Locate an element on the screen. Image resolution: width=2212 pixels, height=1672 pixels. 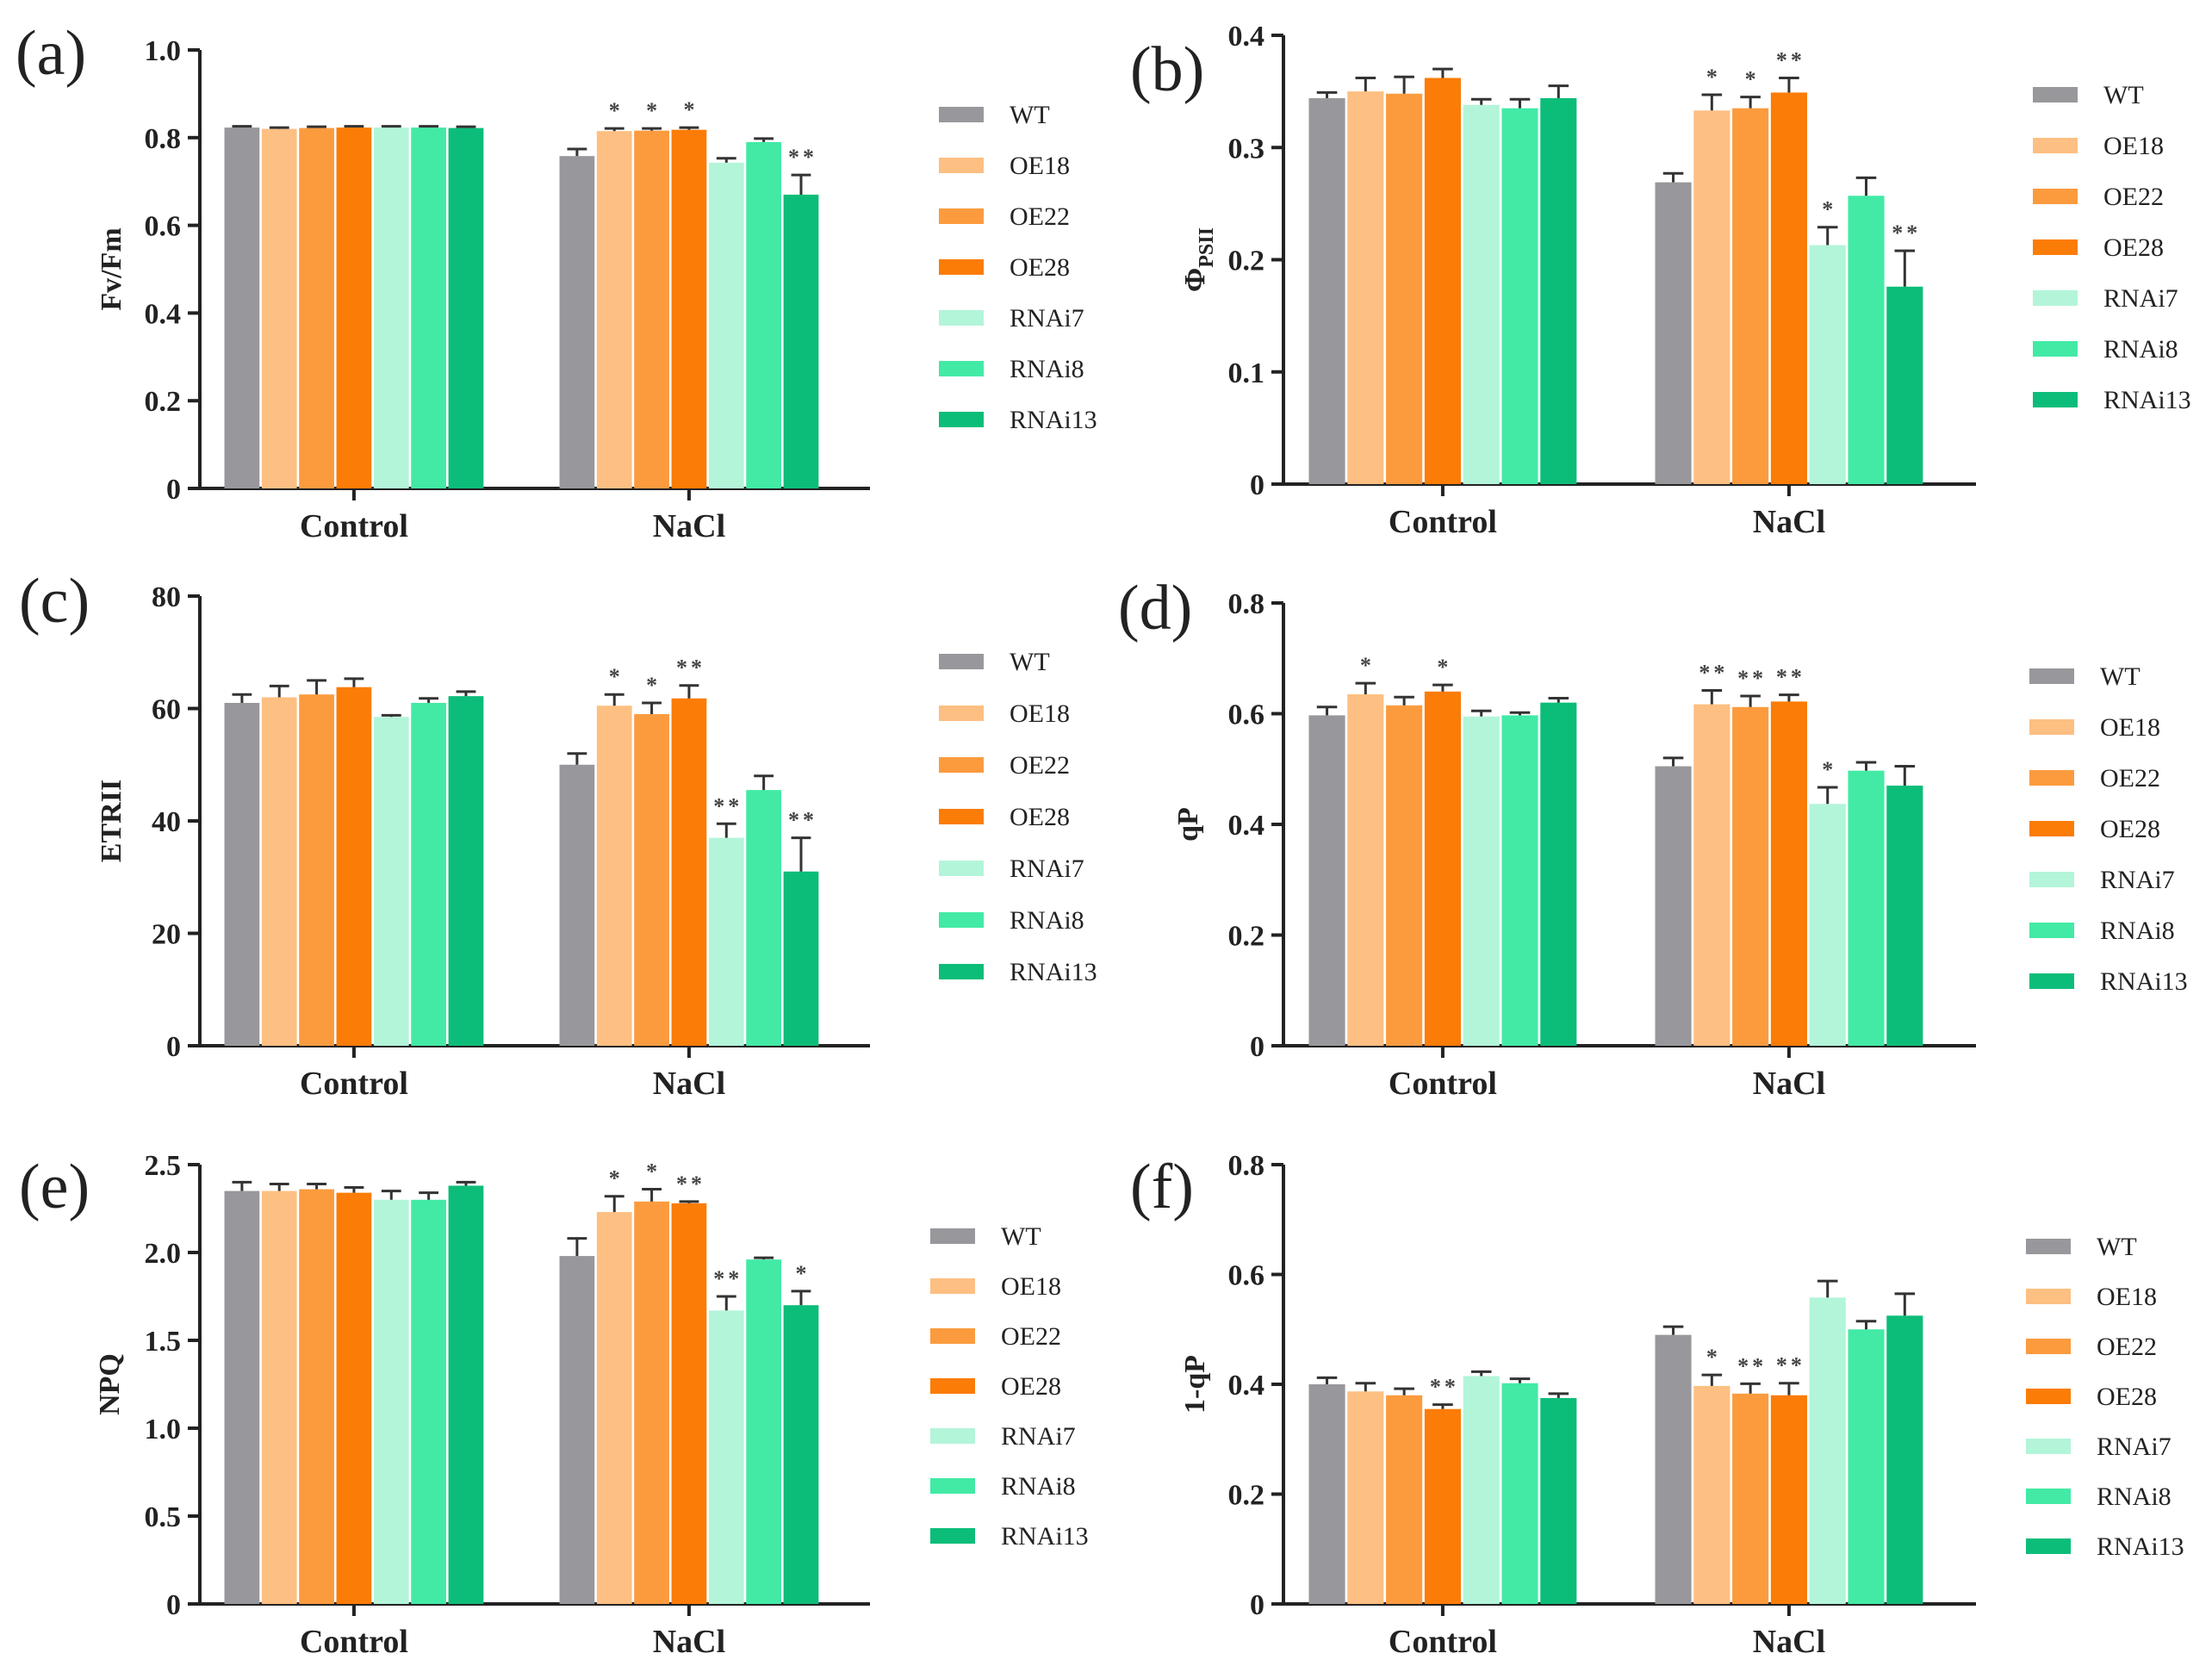
legend-label-oe28: OE28 is located at coordinates (1040, 817).